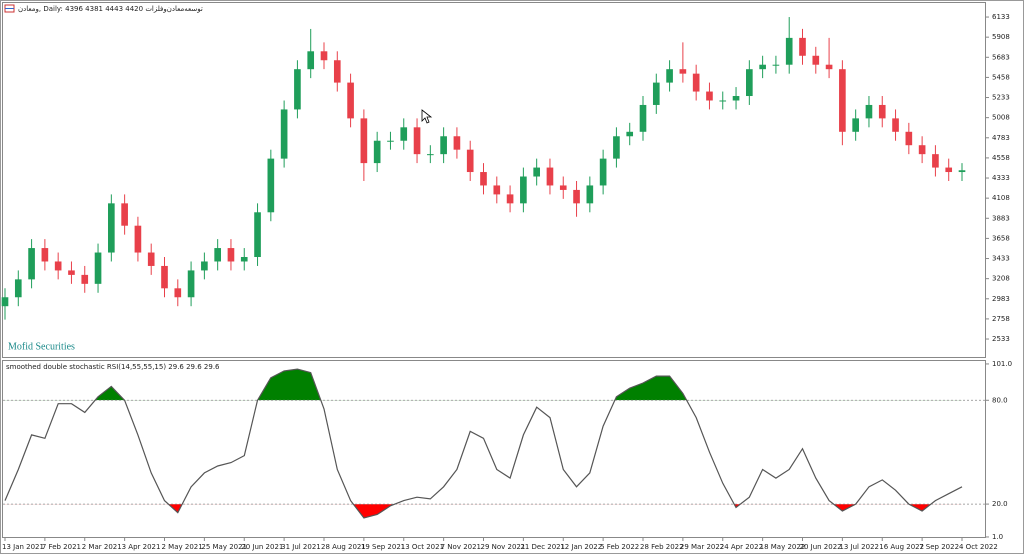  I want to click on y-tick-label: 1.0, so click(997, 537).